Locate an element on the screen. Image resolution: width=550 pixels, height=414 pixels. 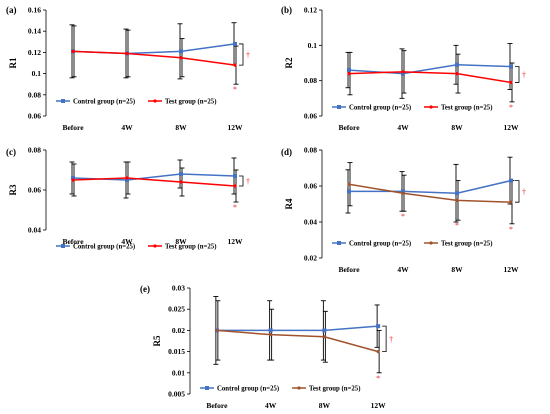
y-axis-label: R4 is located at coordinates (289, 203).